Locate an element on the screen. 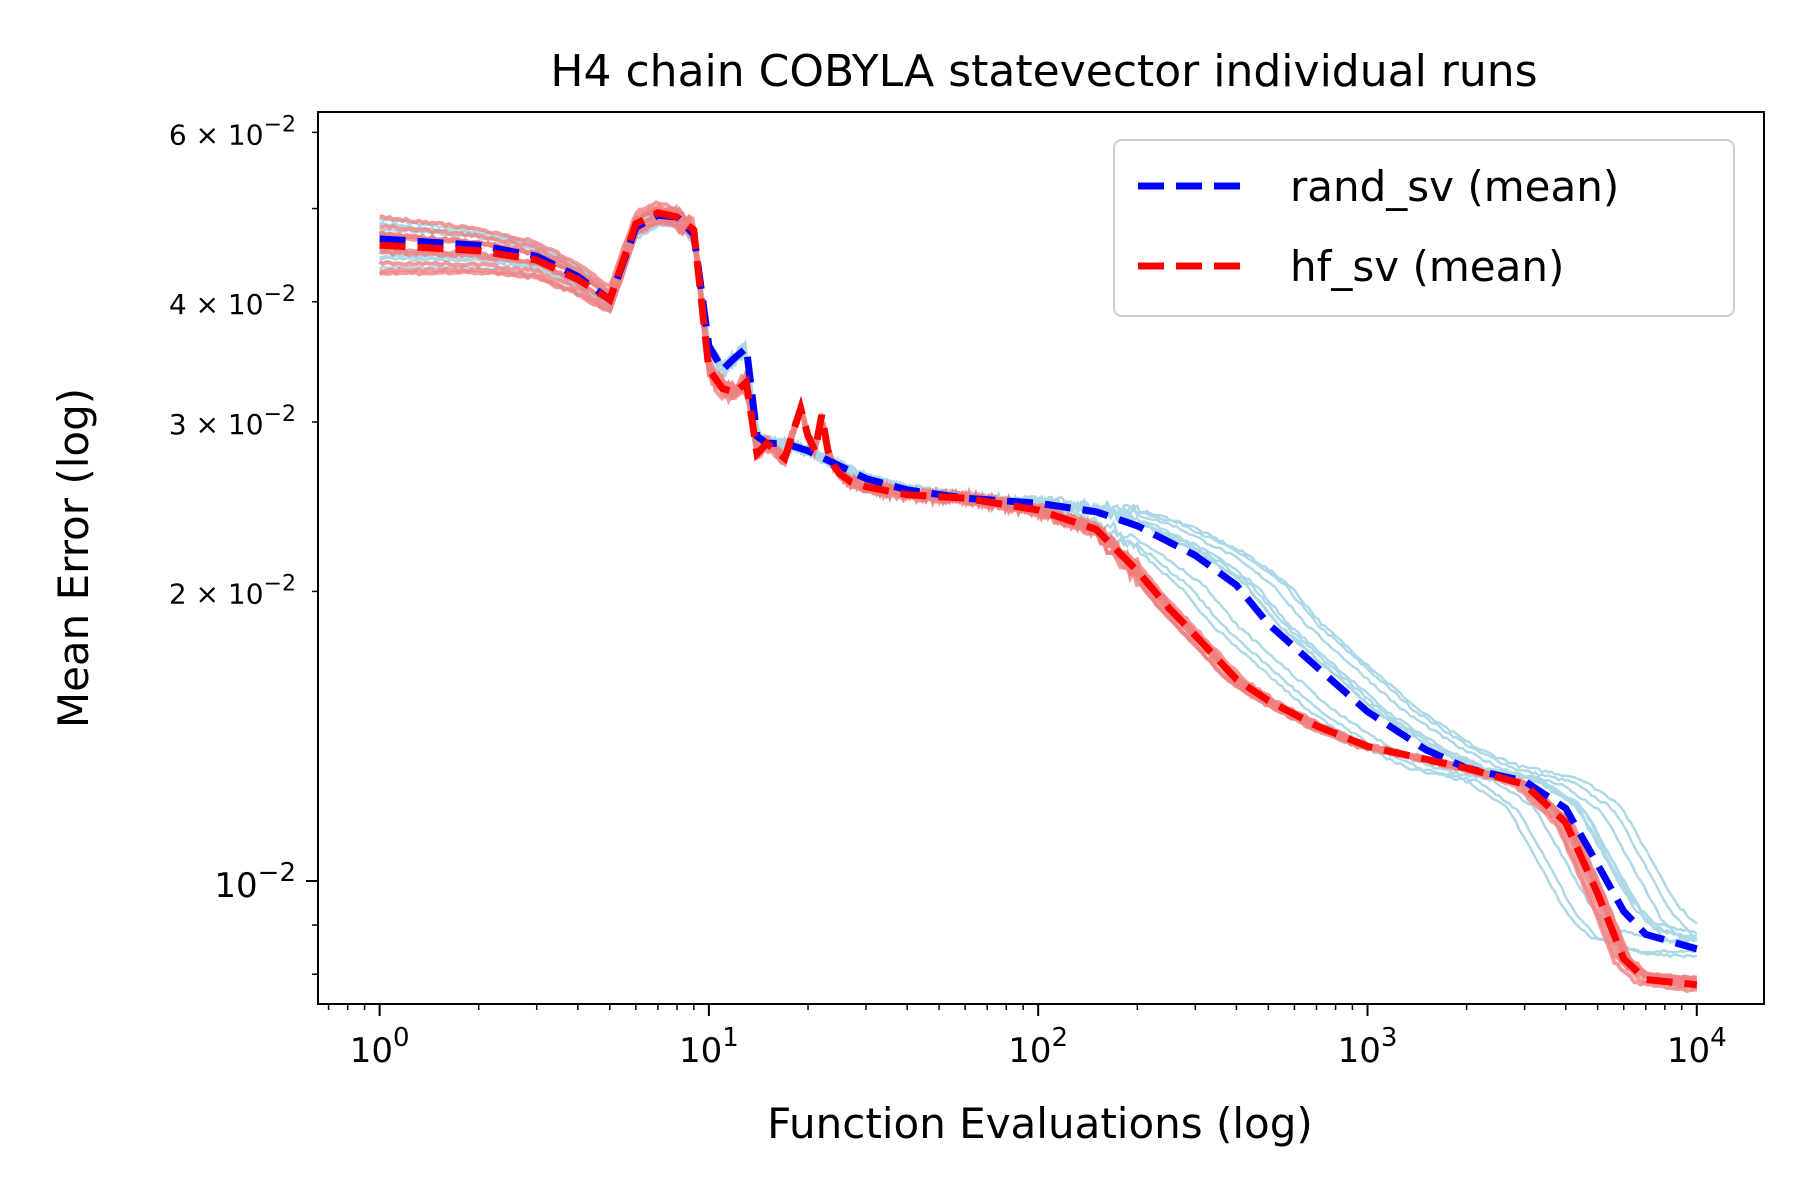 The width and height of the screenshot is (1800, 1200). y-tick-label: 6 × 10⁻² is located at coordinates (232, 131).